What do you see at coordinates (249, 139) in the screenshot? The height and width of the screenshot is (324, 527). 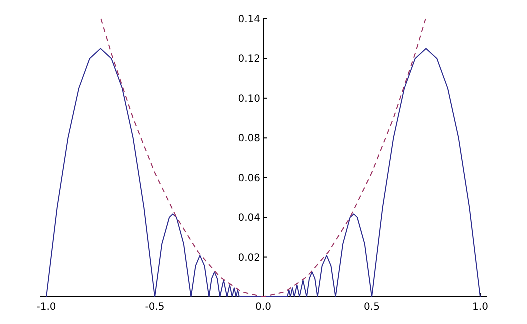 I see `y-tick-label: 0.08` at bounding box center [249, 139].